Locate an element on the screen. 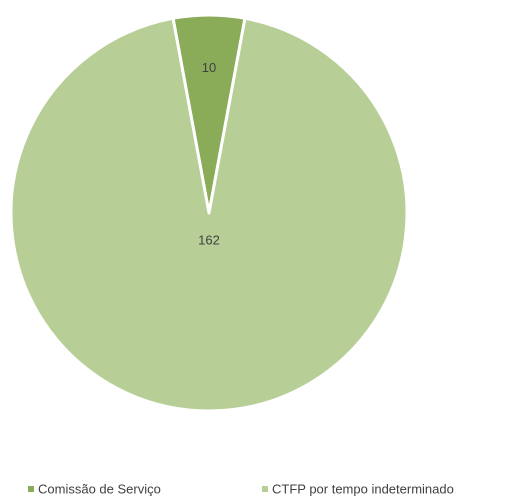 Image resolution: width=516 pixels, height=497 pixels. legend-label: Comissão de Serviço is located at coordinates (99, 488).